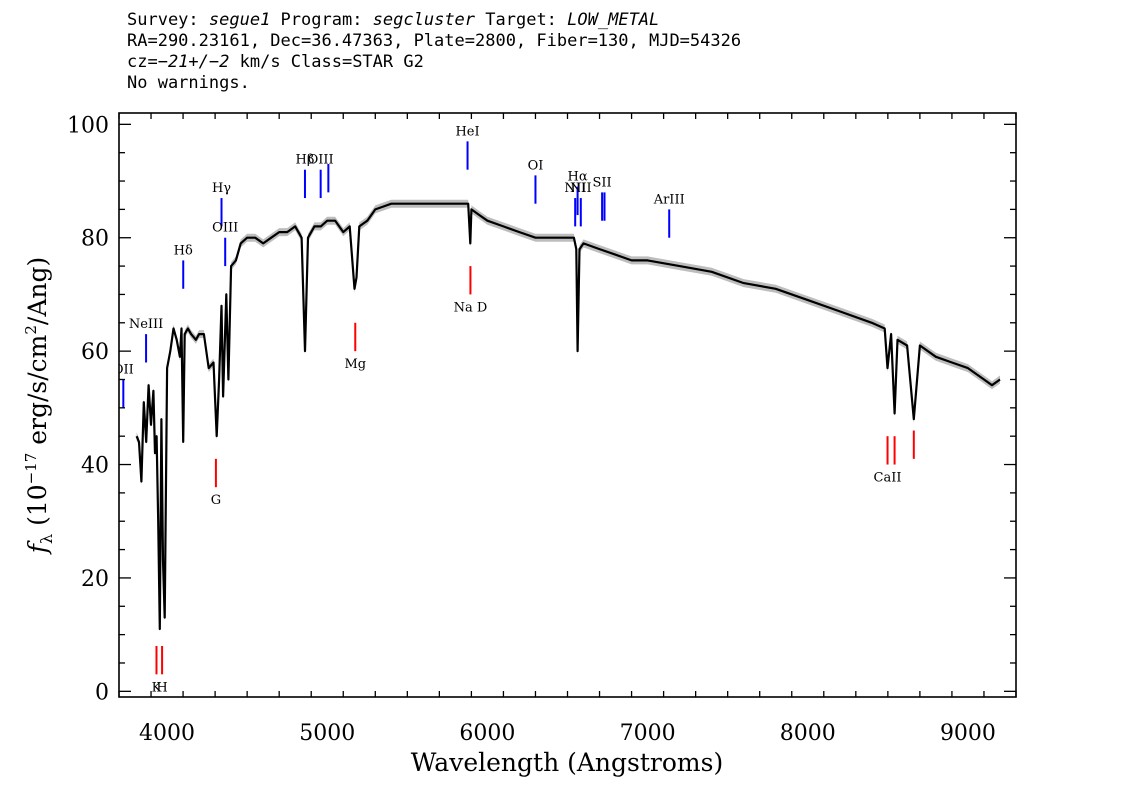 The image size is (1134, 810). I want to click on emission-label: ArIII, so click(669, 199).